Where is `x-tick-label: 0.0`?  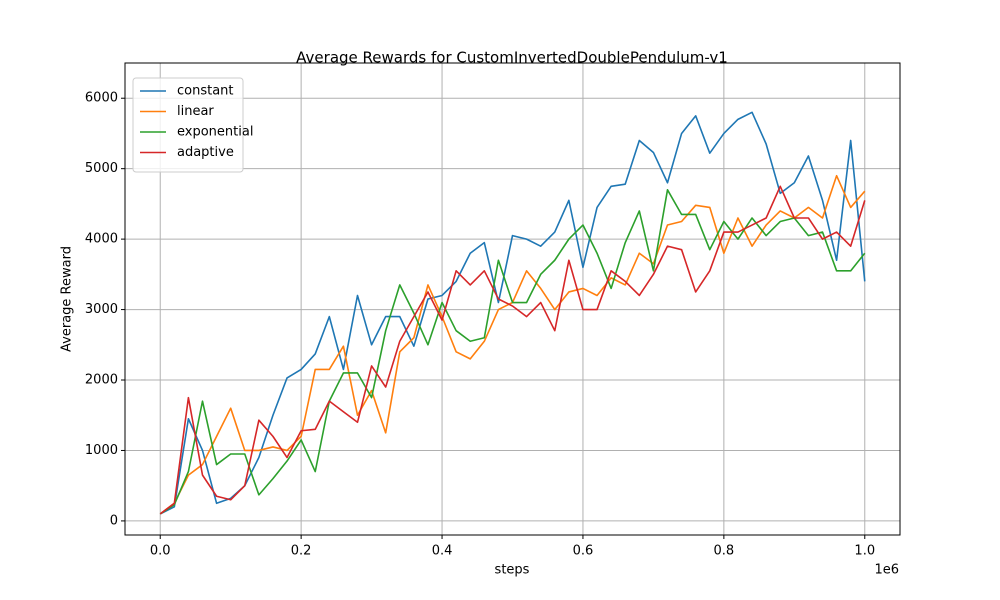 x-tick-label: 0.0 is located at coordinates (160, 551).